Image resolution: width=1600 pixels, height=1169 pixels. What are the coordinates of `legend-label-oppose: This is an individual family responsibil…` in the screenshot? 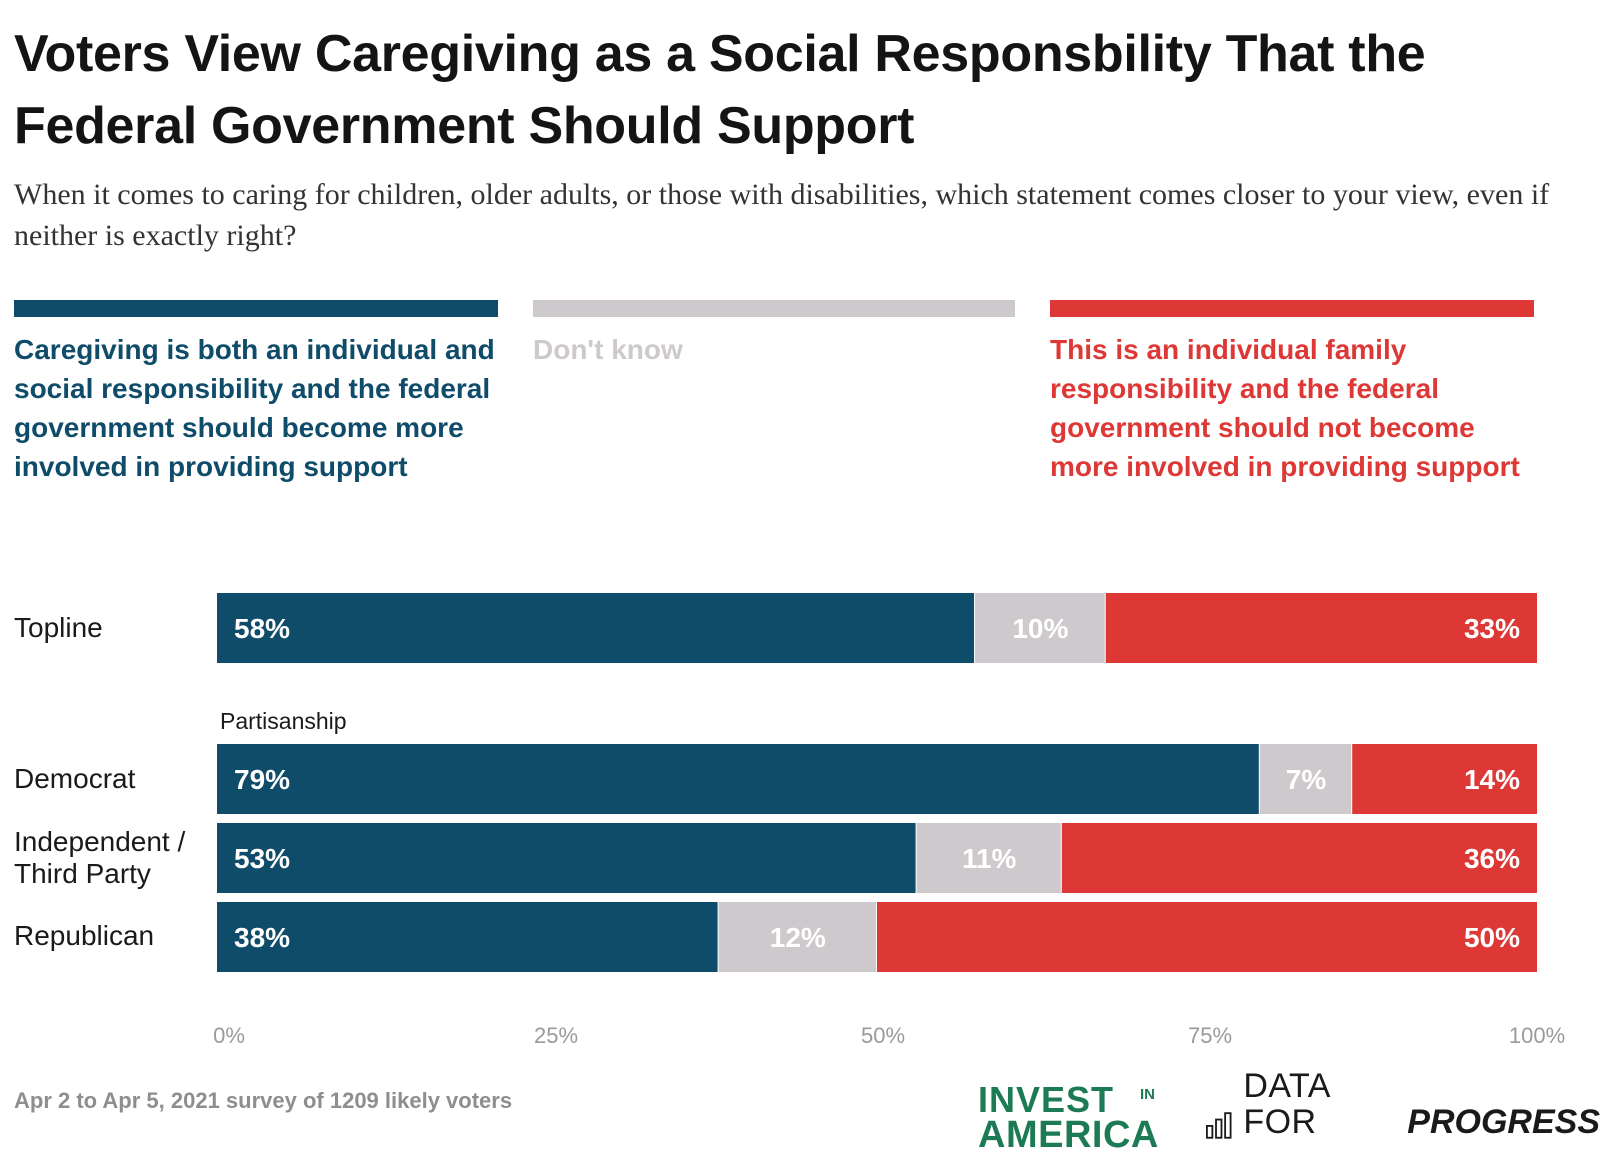 It's located at (1285, 408).